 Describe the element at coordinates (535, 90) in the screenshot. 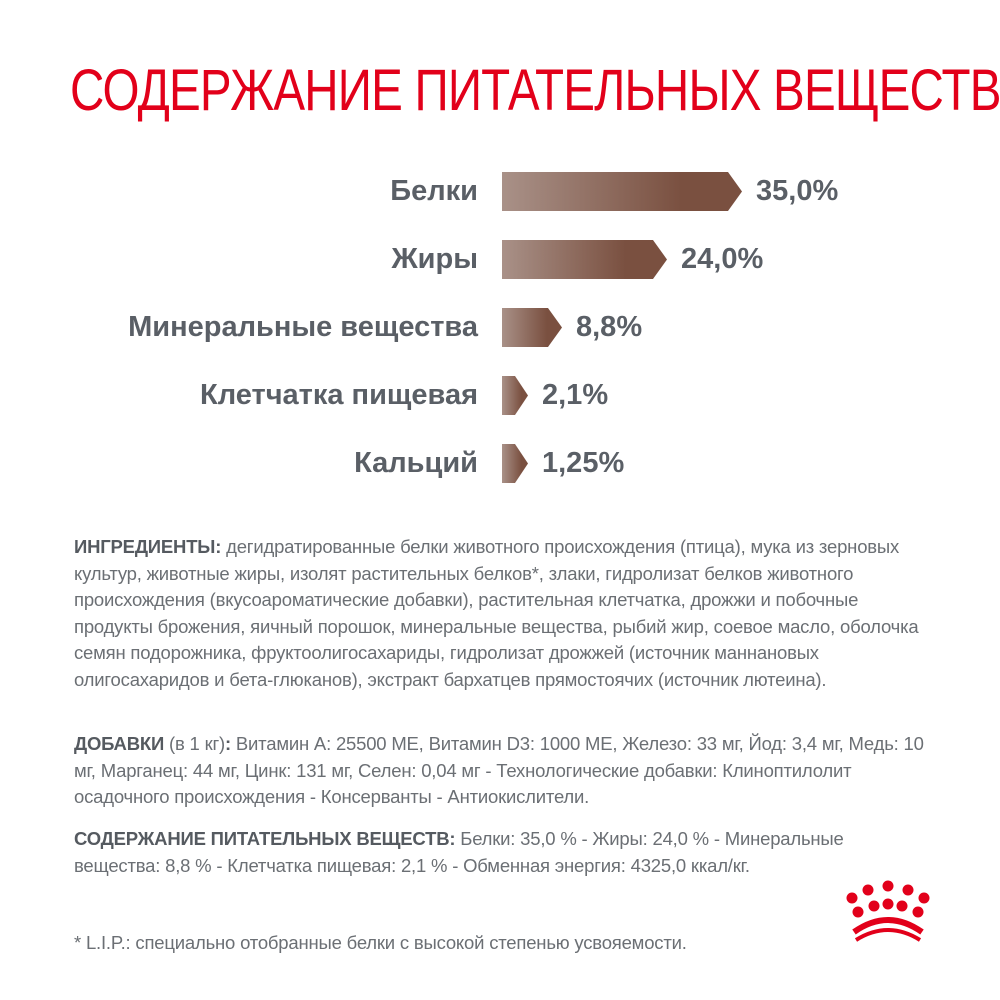

I see `page-title: СОДЕРЖАНИЕ ПИТАТЕЛЬНЫХ ВЕЩЕСТВ` at that location.